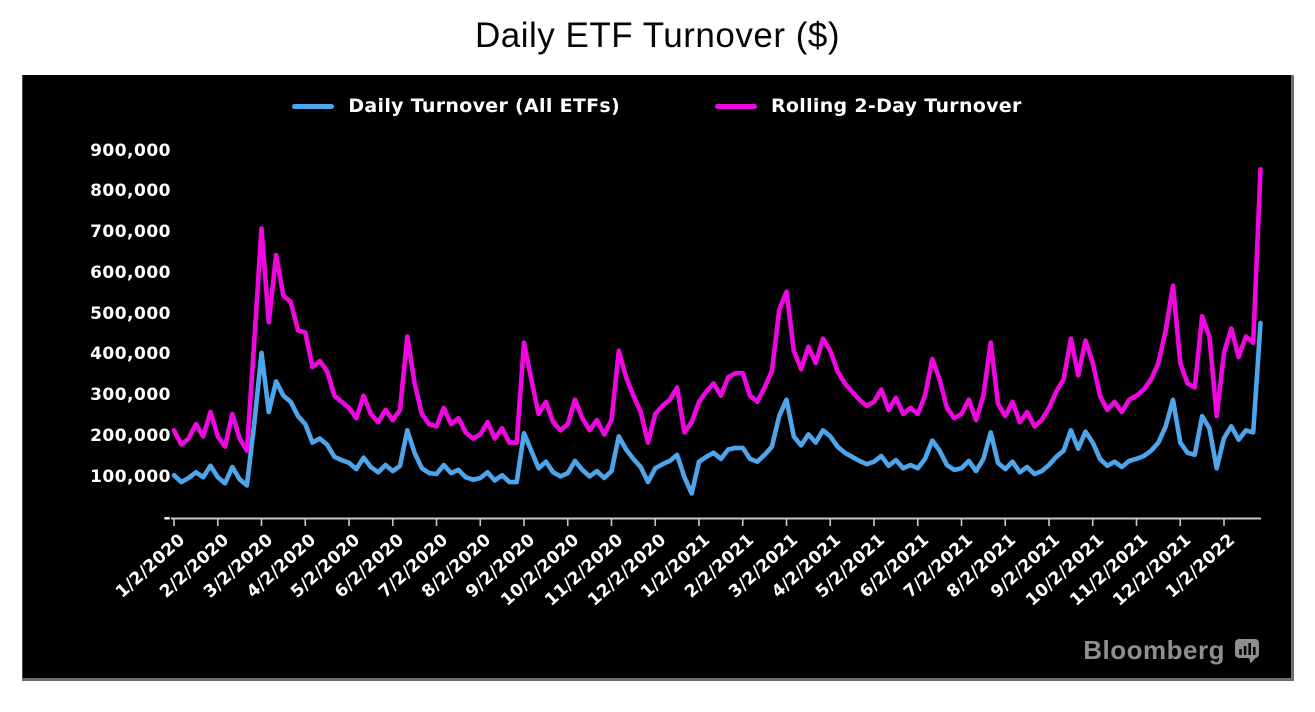  What do you see at coordinates (130, 272) in the screenshot?
I see `y-axis-label: 600,000` at bounding box center [130, 272].